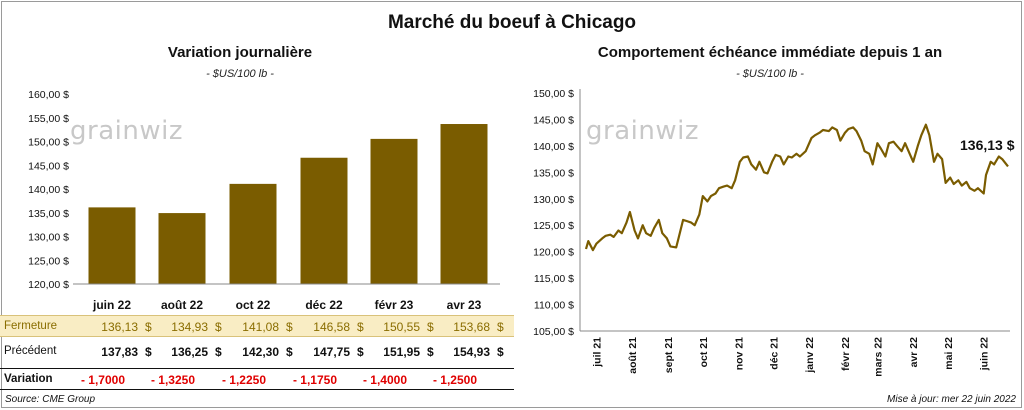  I want to click on y-tick-label: 160,00 $, so click(48, 95).